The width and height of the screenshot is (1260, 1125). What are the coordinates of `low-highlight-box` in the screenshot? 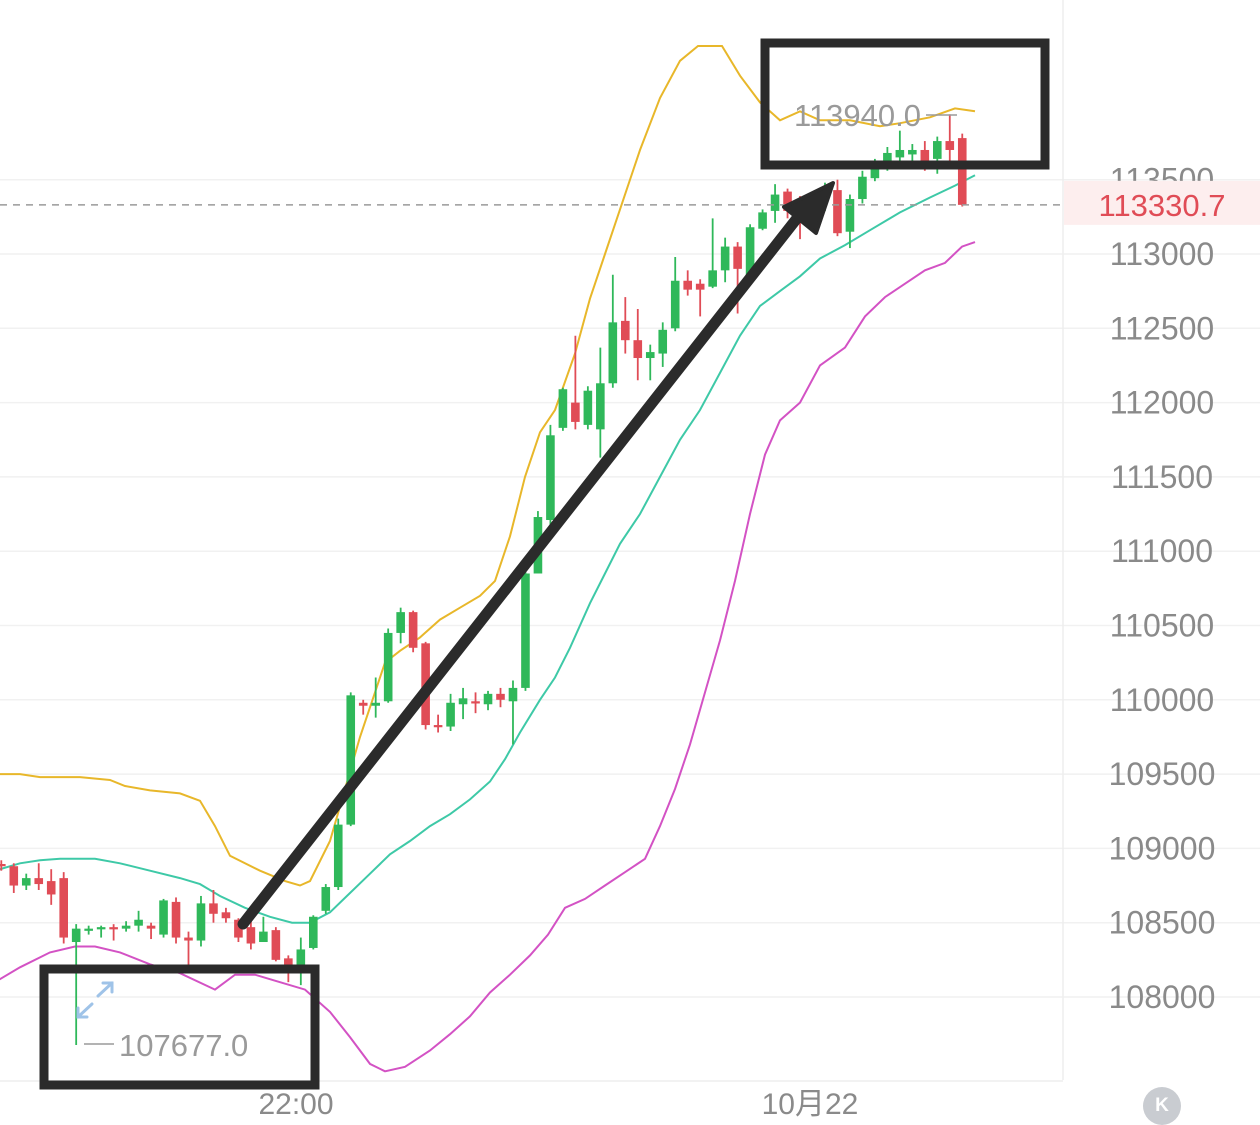 It's located at (179, 1027).